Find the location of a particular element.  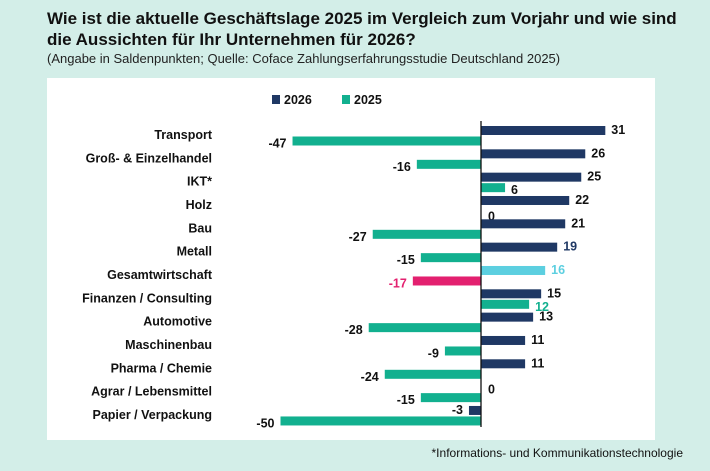

category-label: Automotive is located at coordinates (177, 322).